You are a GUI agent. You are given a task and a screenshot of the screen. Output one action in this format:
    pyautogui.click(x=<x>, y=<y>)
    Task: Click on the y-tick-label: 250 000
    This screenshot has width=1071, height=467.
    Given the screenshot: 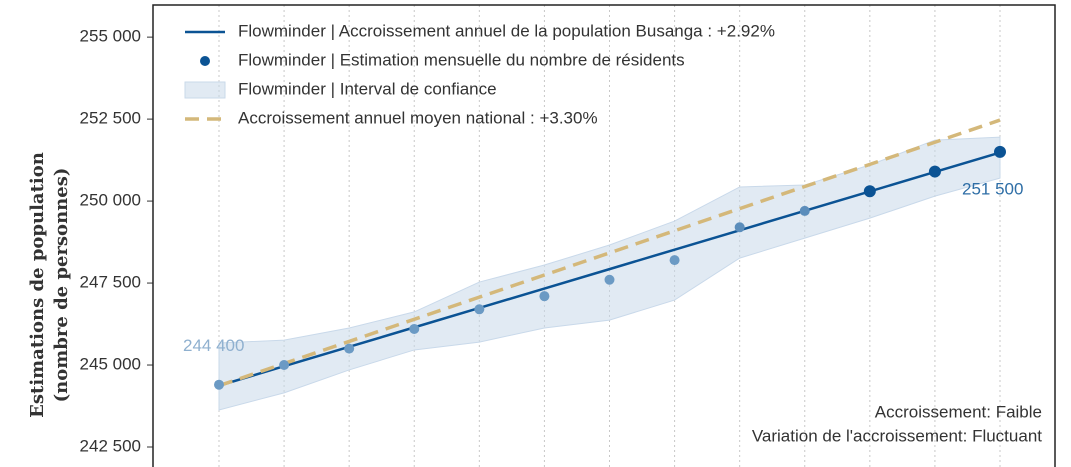 What is the action you would take?
    pyautogui.click(x=110, y=200)
    